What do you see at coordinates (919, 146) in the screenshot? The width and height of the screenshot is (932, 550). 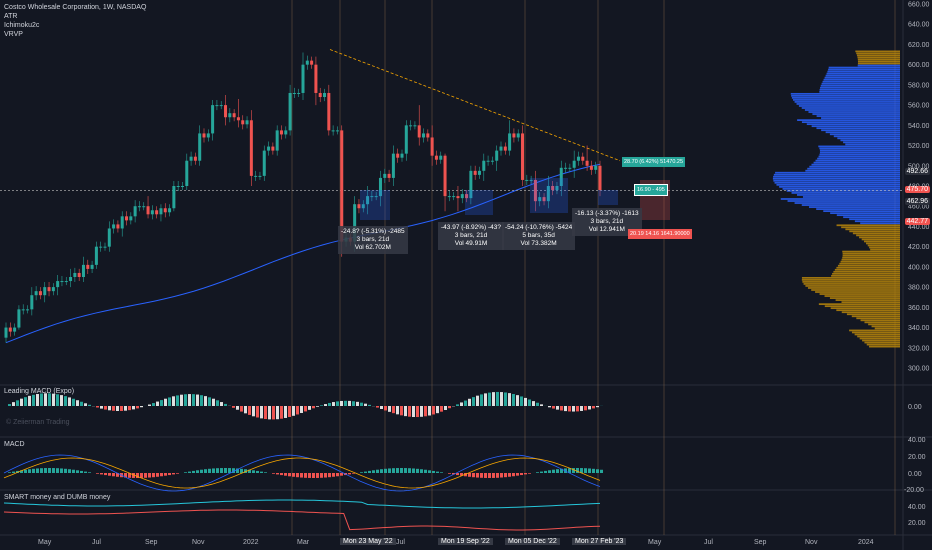 I see `price-tick-520: 520.00` at bounding box center [919, 146].